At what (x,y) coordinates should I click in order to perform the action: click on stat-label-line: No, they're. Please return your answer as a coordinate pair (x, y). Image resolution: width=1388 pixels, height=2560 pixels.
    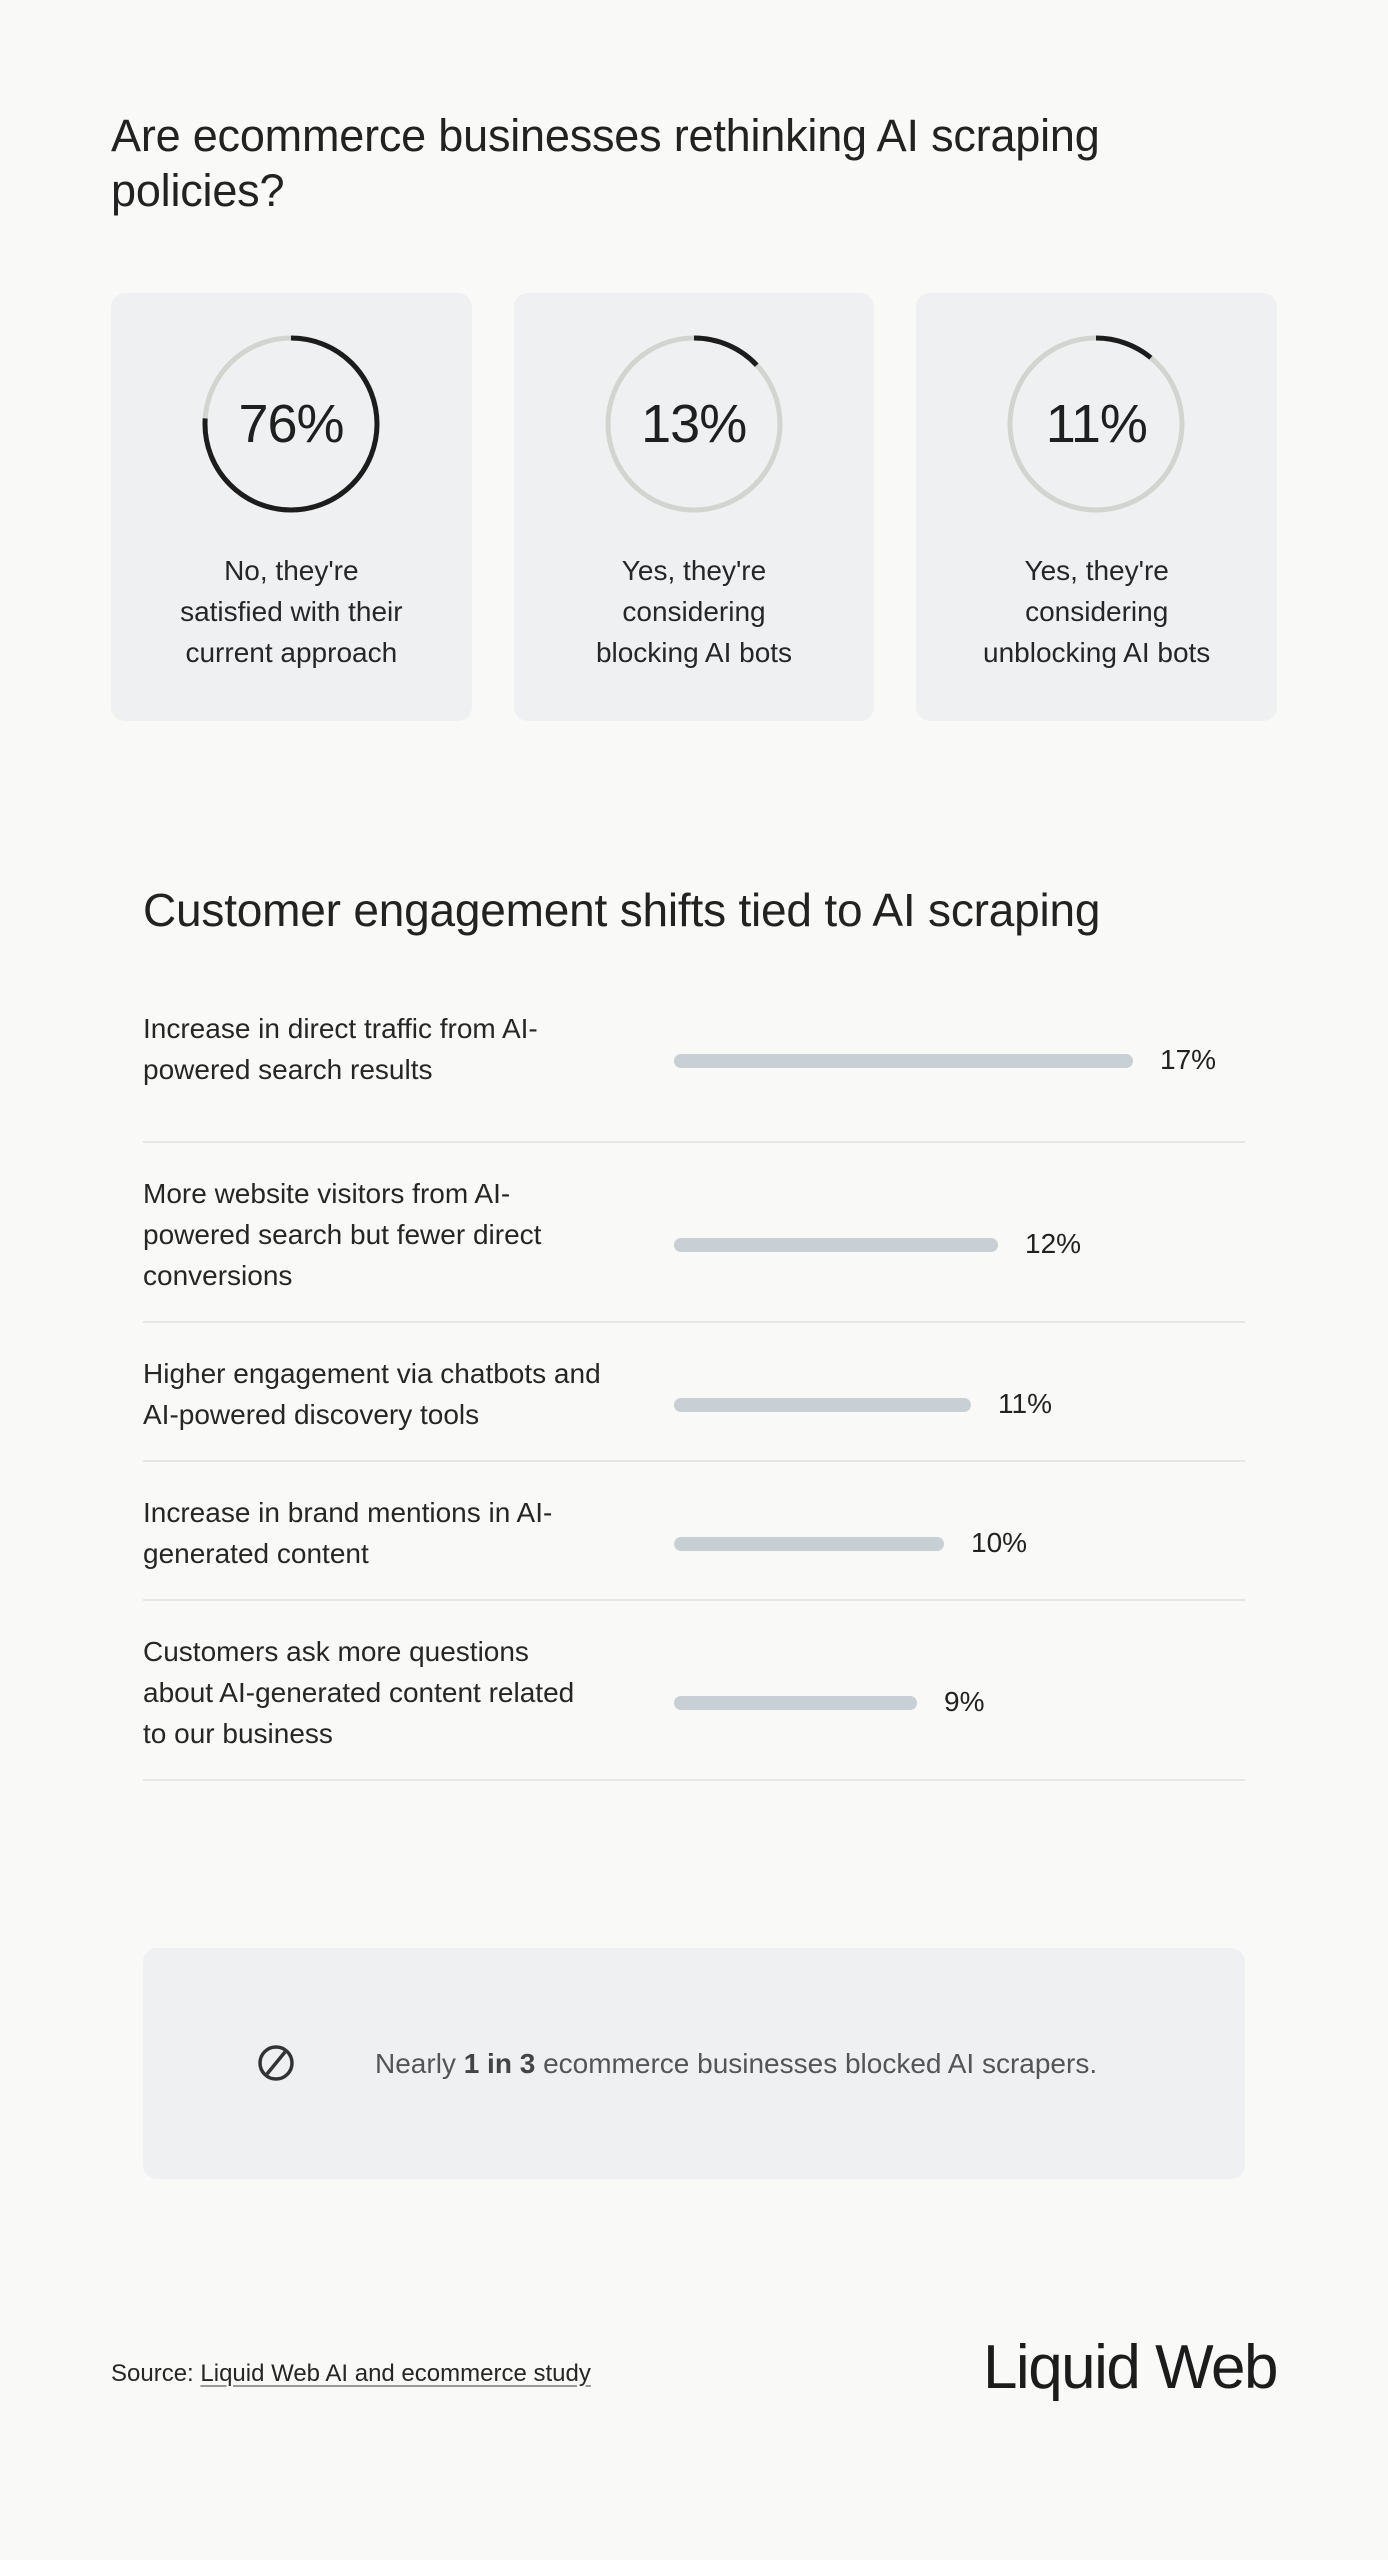
    Looking at the image, I should click on (291, 570).